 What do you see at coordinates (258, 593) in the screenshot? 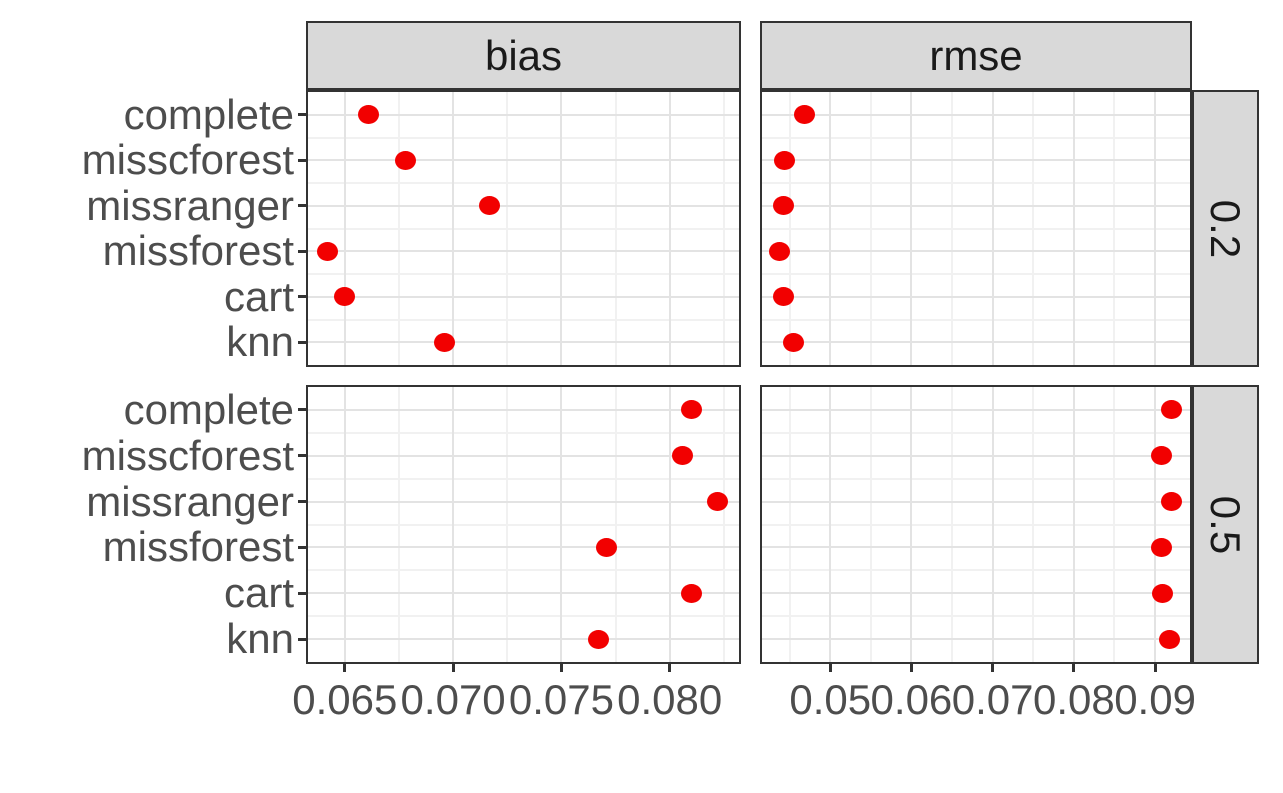
I see `y-axis-label-cart: cart` at bounding box center [258, 593].